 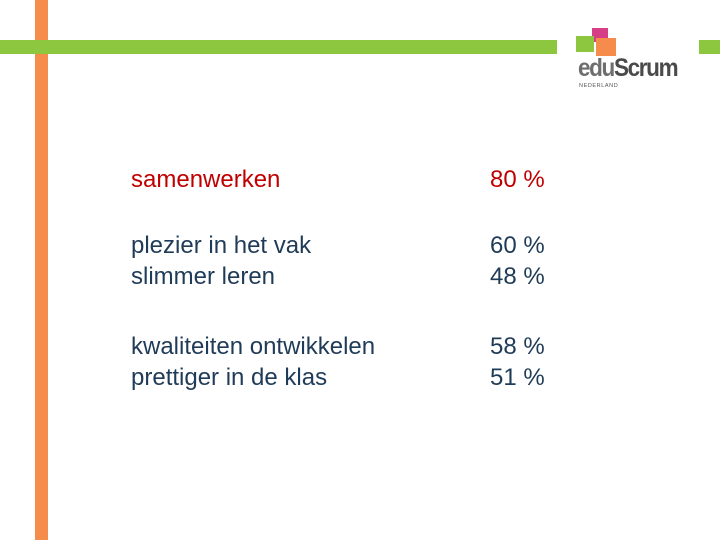 I want to click on stat-label-line: slimmer leren, so click(x=203, y=276).